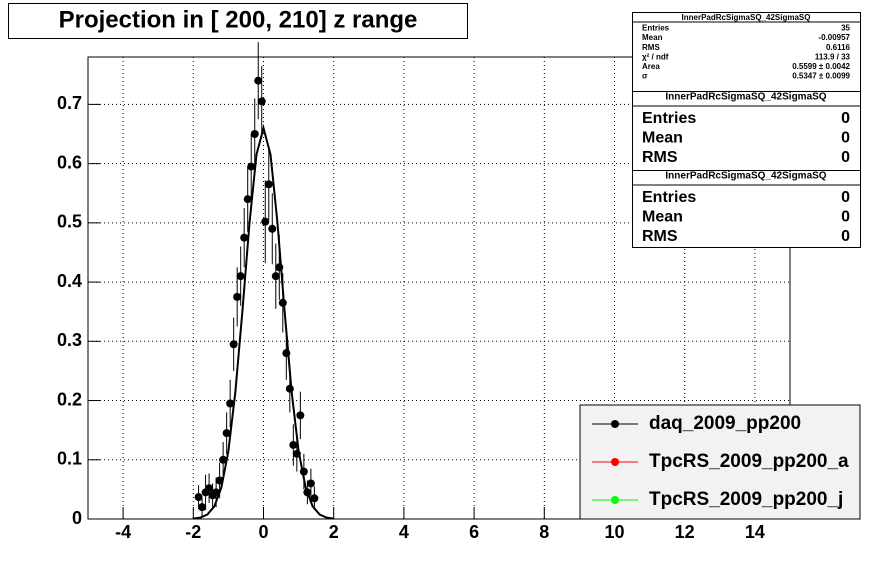  I want to click on stats-value: 0.5599 ± 0.0042, so click(821, 66).